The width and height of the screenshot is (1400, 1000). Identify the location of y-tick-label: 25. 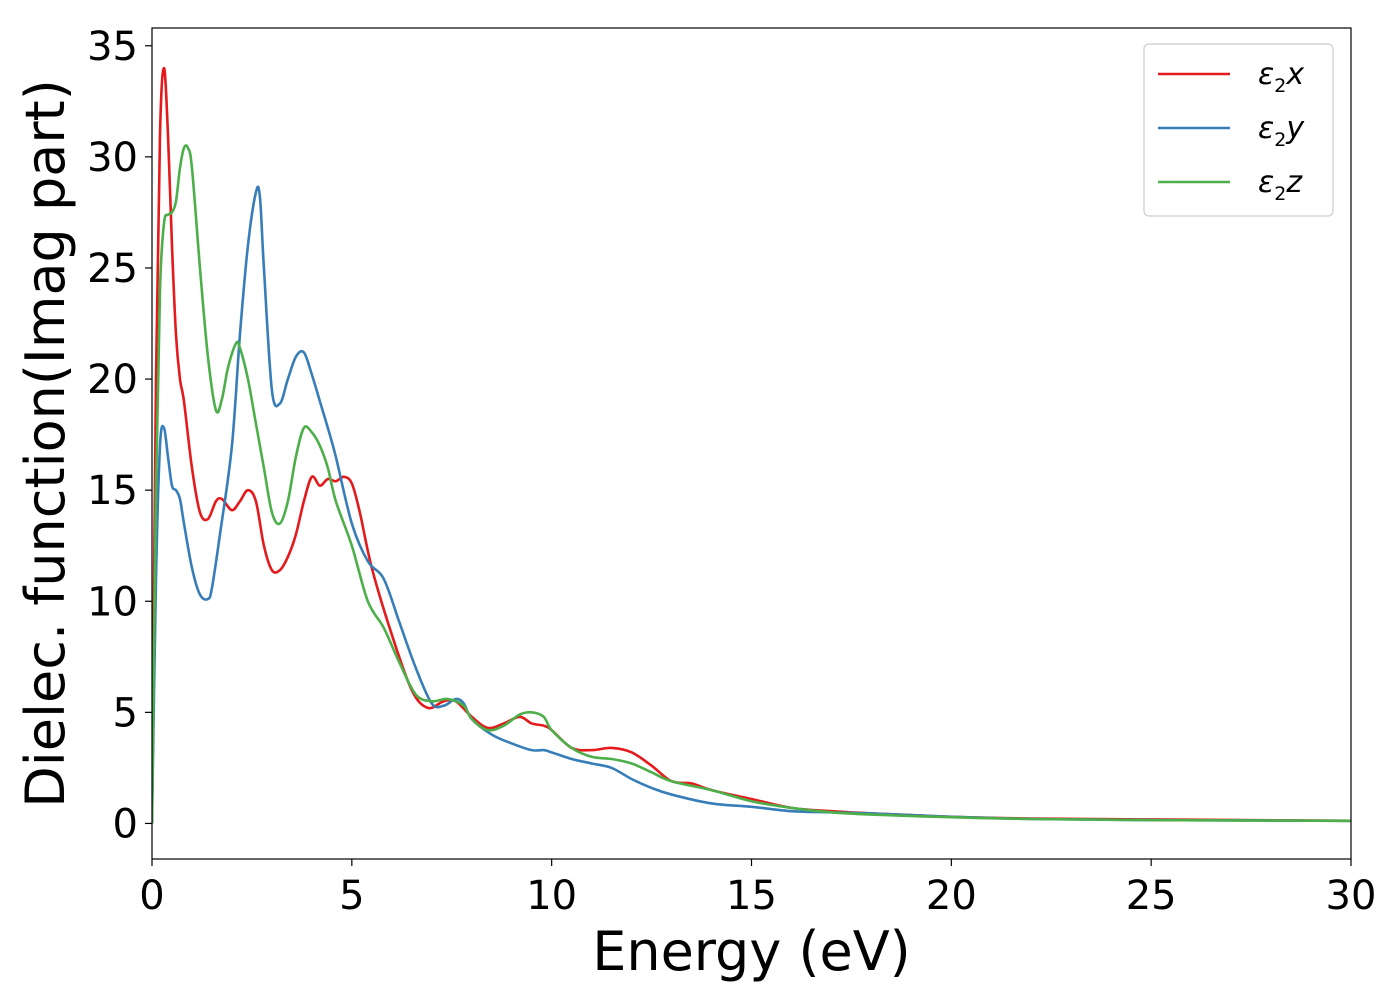
(112, 269).